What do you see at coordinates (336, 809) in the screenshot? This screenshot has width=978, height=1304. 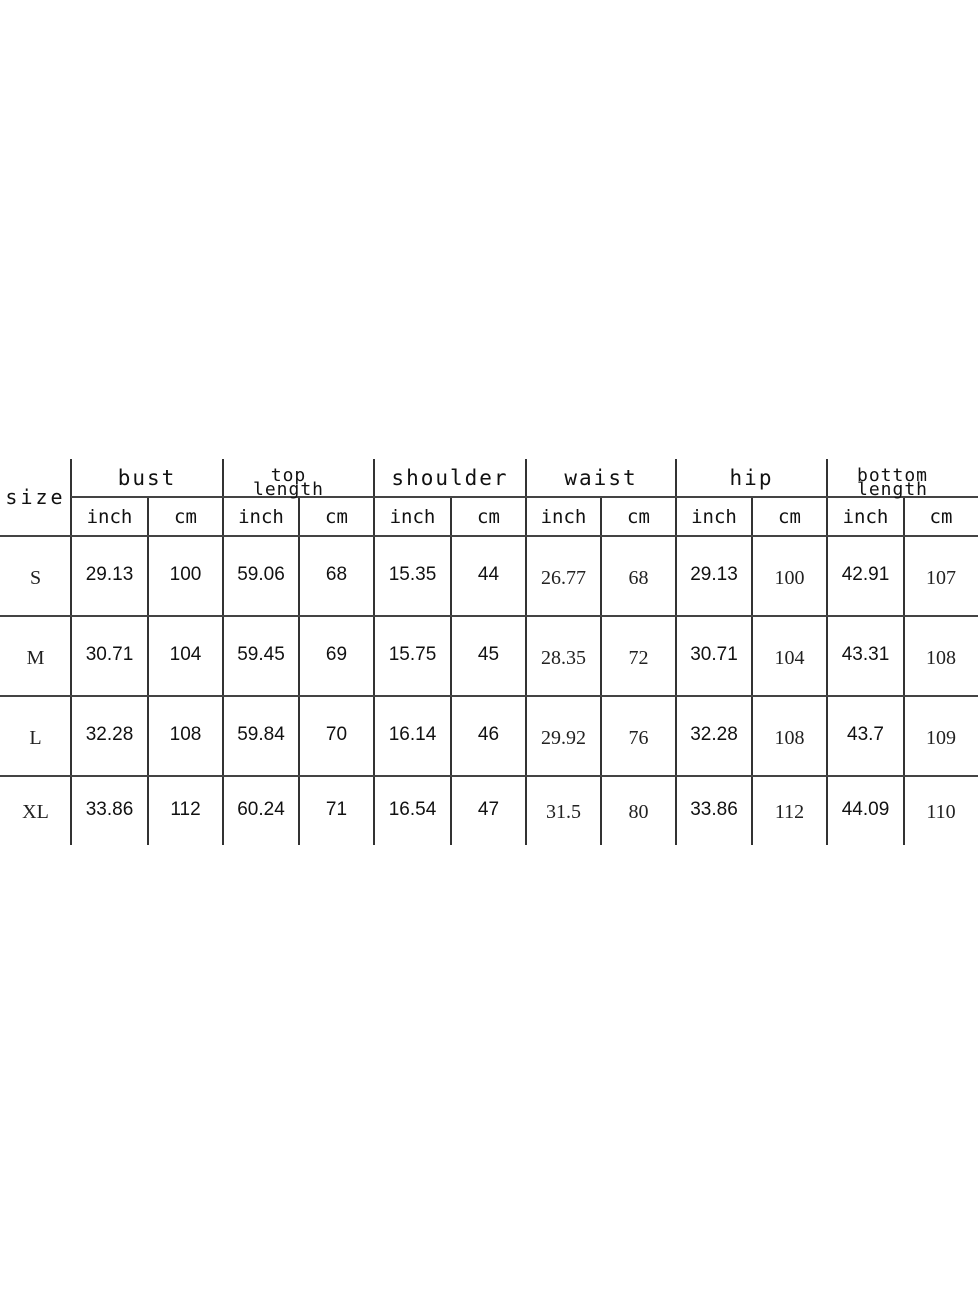 I see `value-cell: 71` at bounding box center [336, 809].